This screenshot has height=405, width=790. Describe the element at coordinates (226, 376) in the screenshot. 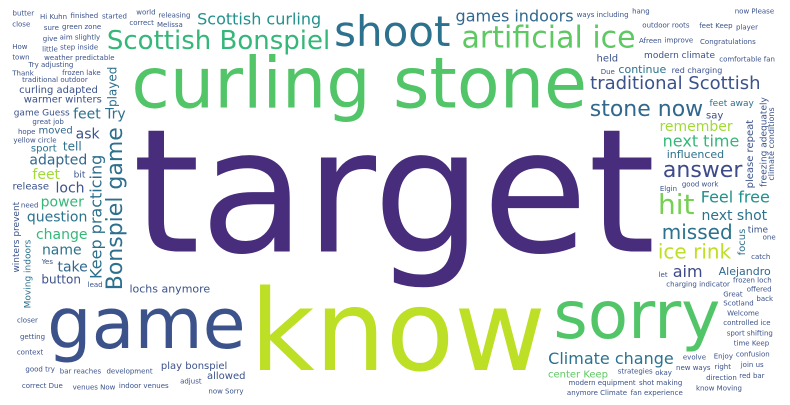

I see `cloud-word: allowed` at that location.